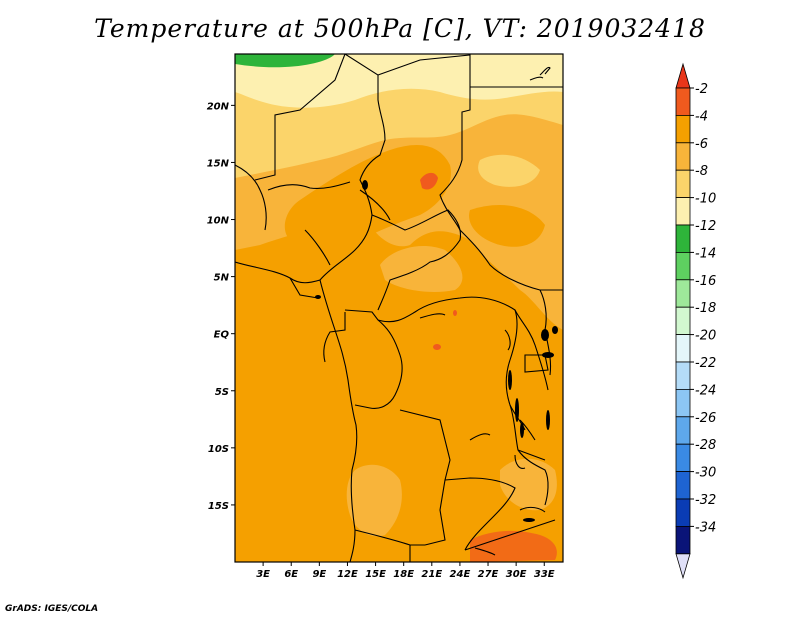 This screenshot has height=618, width=800. Describe the element at coordinates (705, 500) in the screenshot. I see `colorbar-label: -32` at that location.